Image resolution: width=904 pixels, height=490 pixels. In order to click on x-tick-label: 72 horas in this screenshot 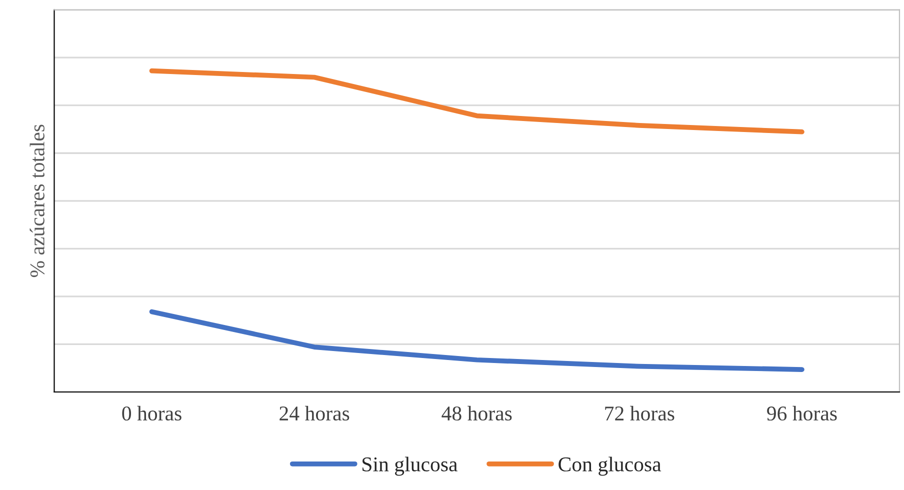, I will do `click(639, 413)`.